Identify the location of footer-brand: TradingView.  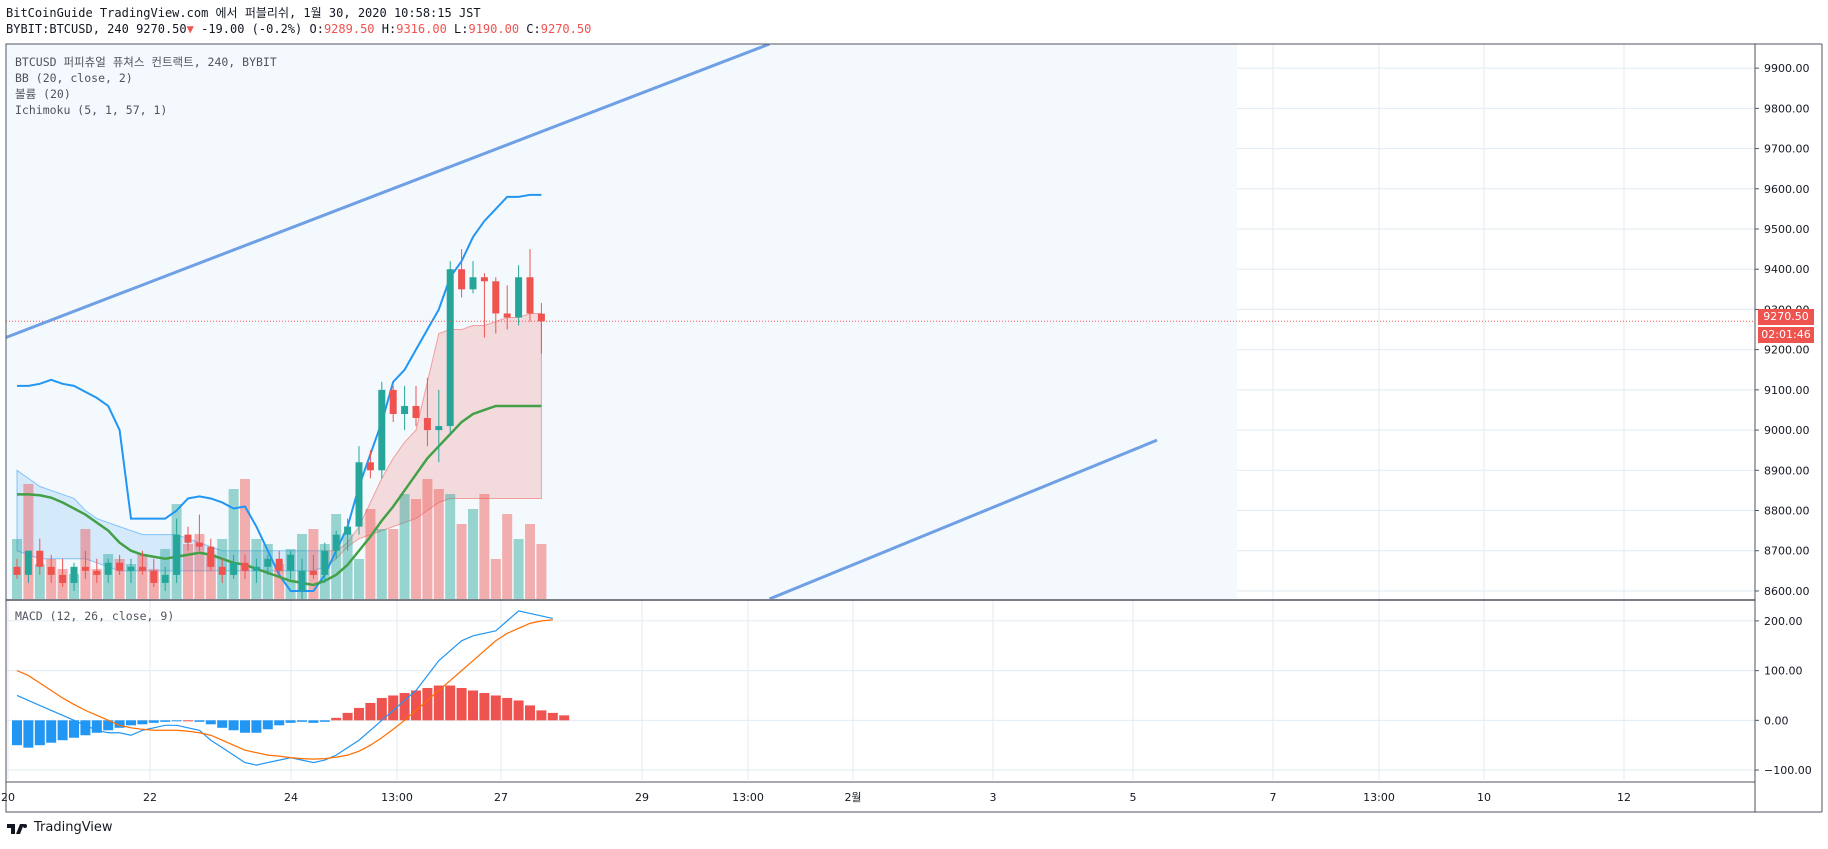
(73, 827).